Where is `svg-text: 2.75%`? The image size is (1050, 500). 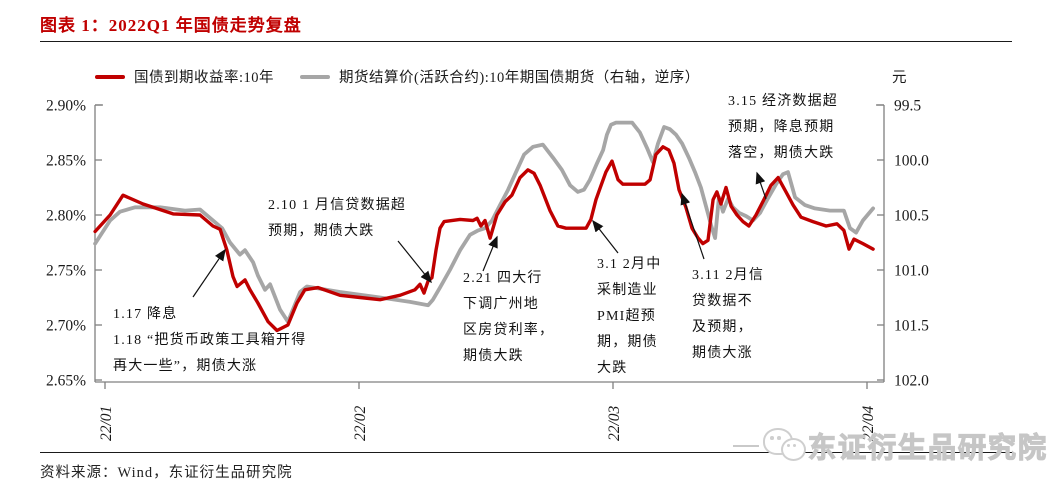
svg-text: 2.75% is located at coordinates (66, 271).